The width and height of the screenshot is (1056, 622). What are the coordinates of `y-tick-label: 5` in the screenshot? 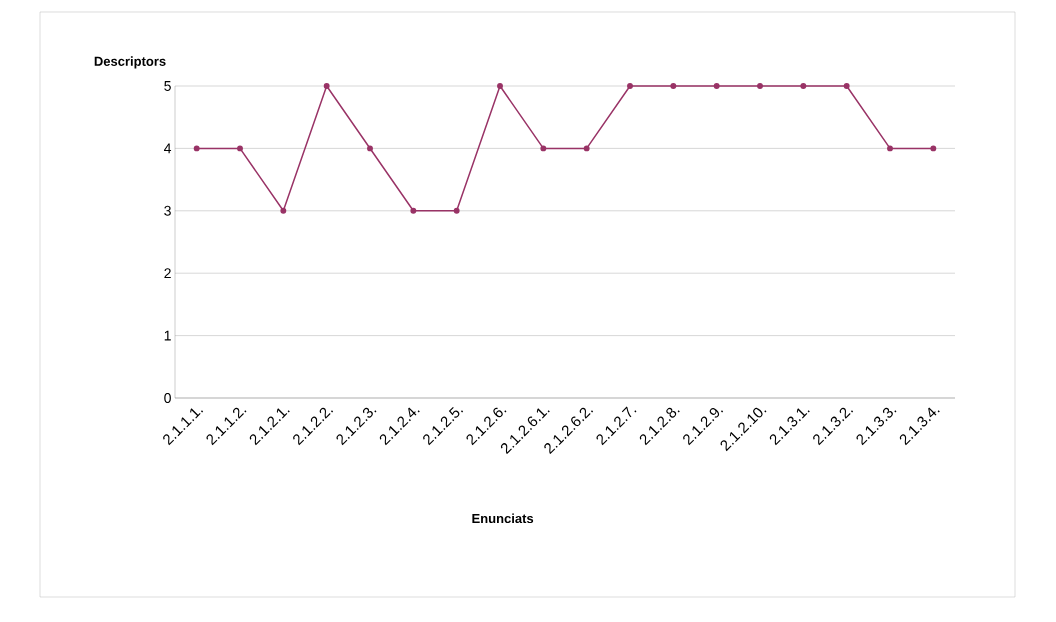 It's located at (167, 86).